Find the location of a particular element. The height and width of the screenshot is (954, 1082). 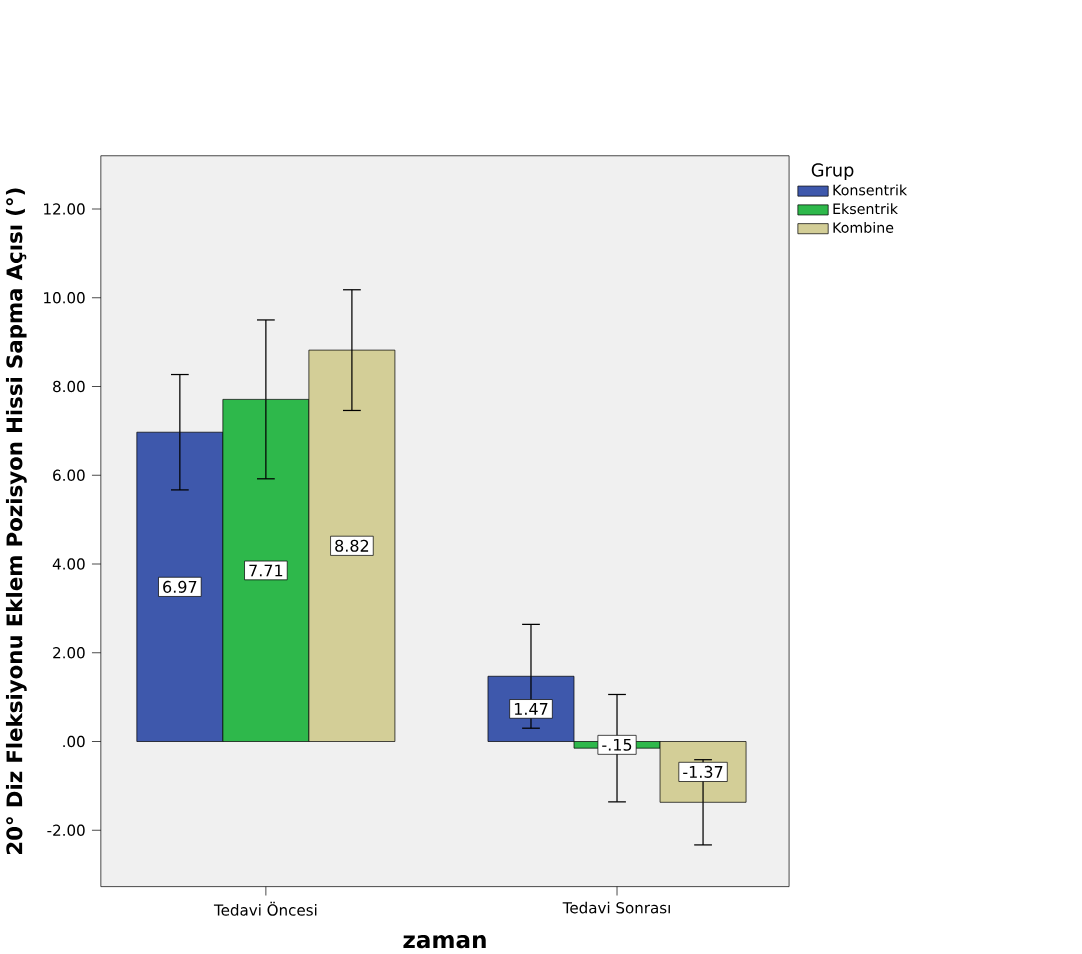

y-tick-label: .00 is located at coordinates (74, 741).